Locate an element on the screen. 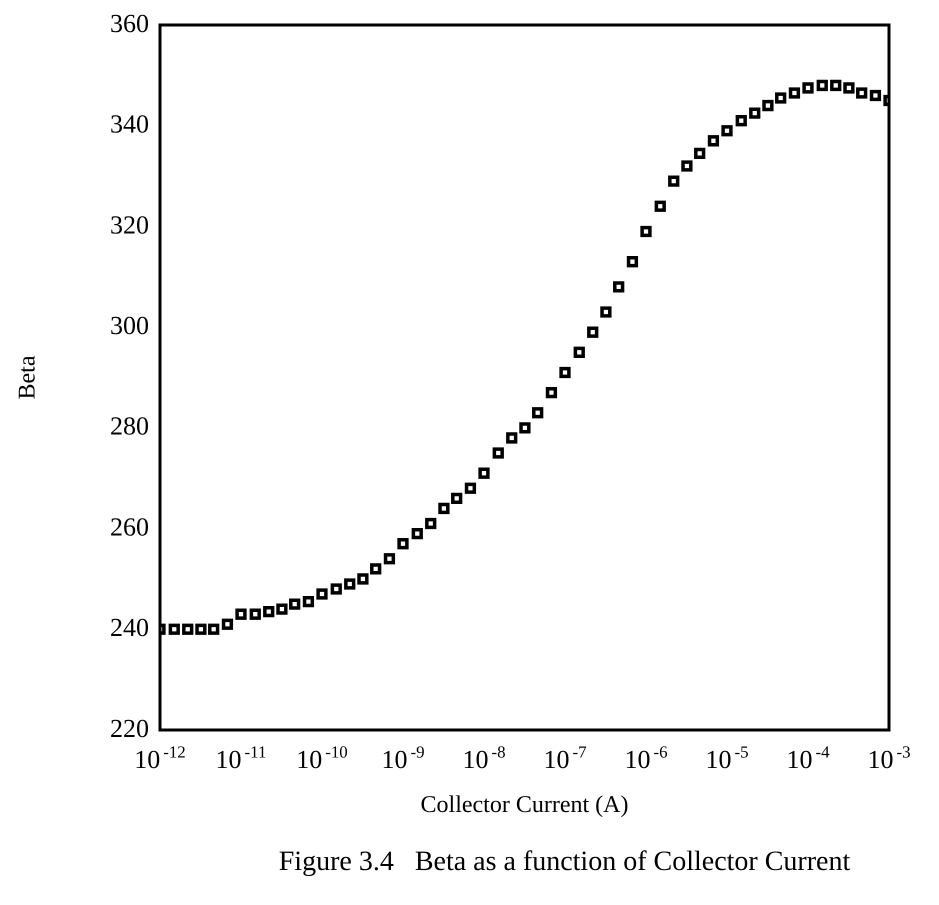 The width and height of the screenshot is (939, 905). y-tick-label: 300 is located at coordinates (129, 325).